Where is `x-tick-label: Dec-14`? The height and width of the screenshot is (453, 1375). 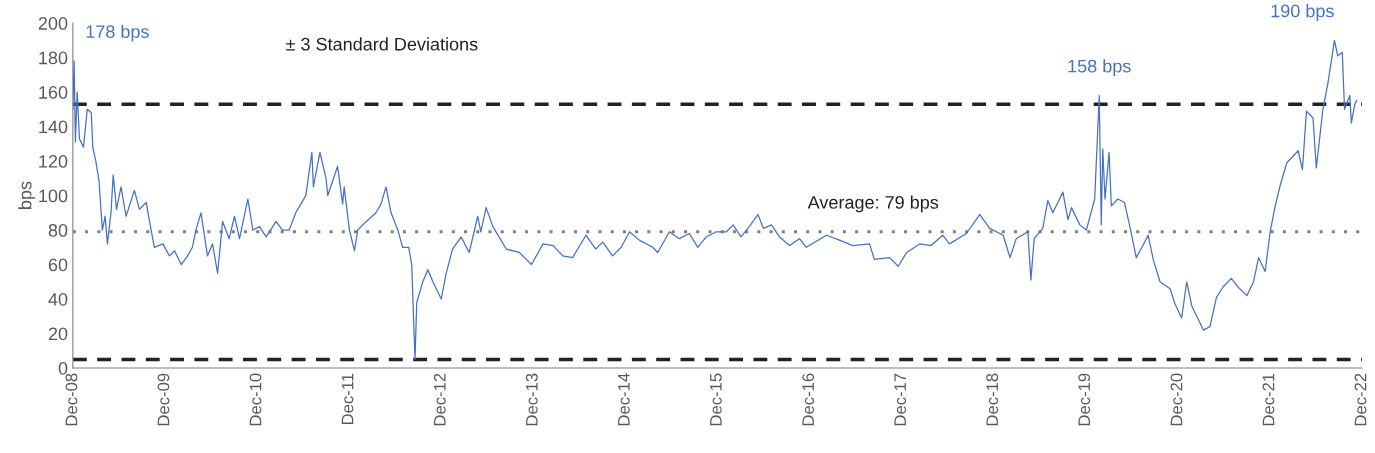 x-tick-label: Dec-14 is located at coordinates (624, 399).